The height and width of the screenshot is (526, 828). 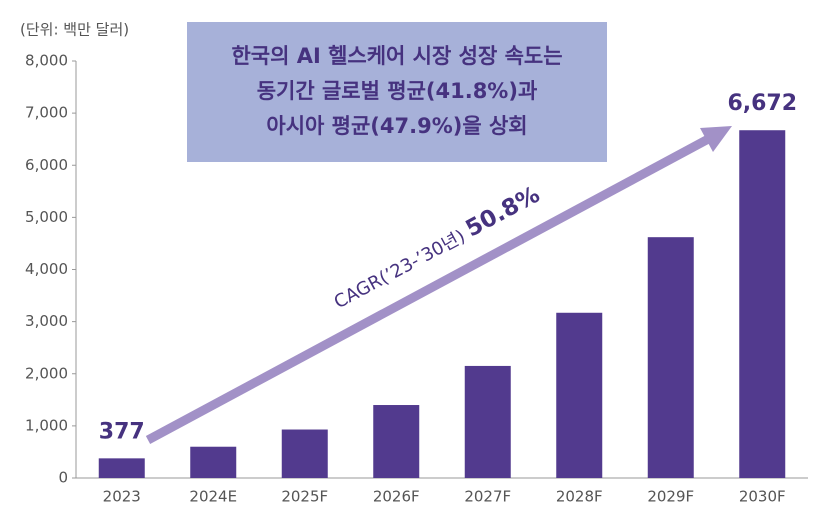 What do you see at coordinates (762, 497) in the screenshot?
I see `x-tick-label: 2030F` at bounding box center [762, 497].